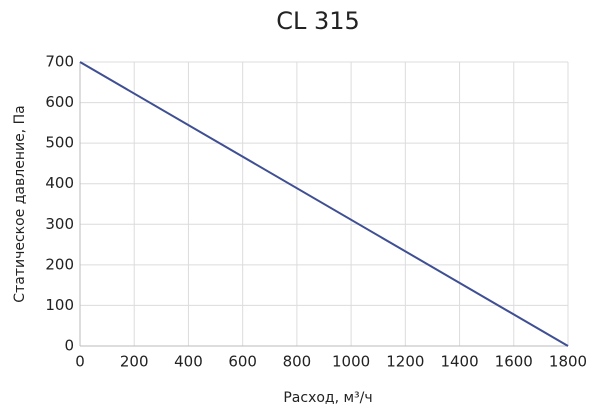  I want to click on x-tick-label: 1000, so click(351, 362).